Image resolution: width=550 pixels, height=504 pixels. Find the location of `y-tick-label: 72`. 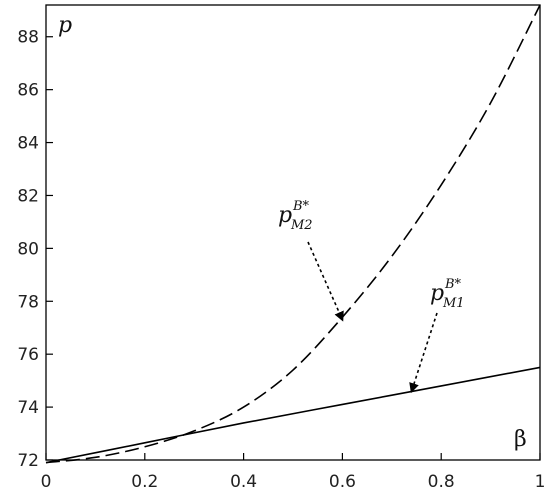

y-tick-label: 72 is located at coordinates (28, 461).